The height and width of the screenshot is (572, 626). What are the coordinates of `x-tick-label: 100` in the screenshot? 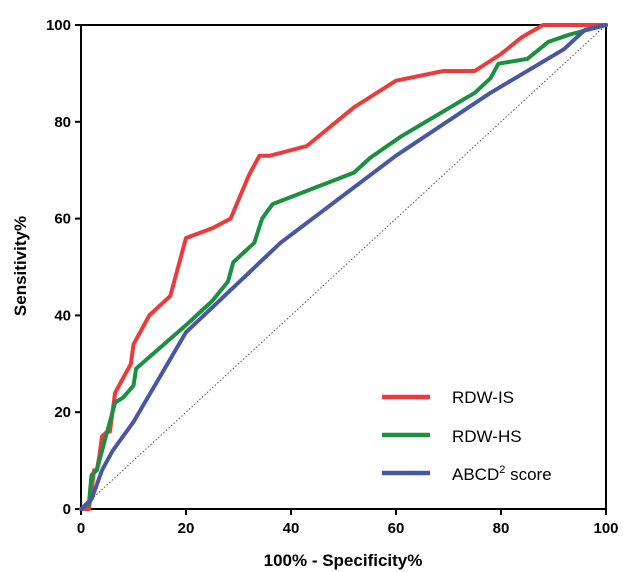 It's located at (605, 528).